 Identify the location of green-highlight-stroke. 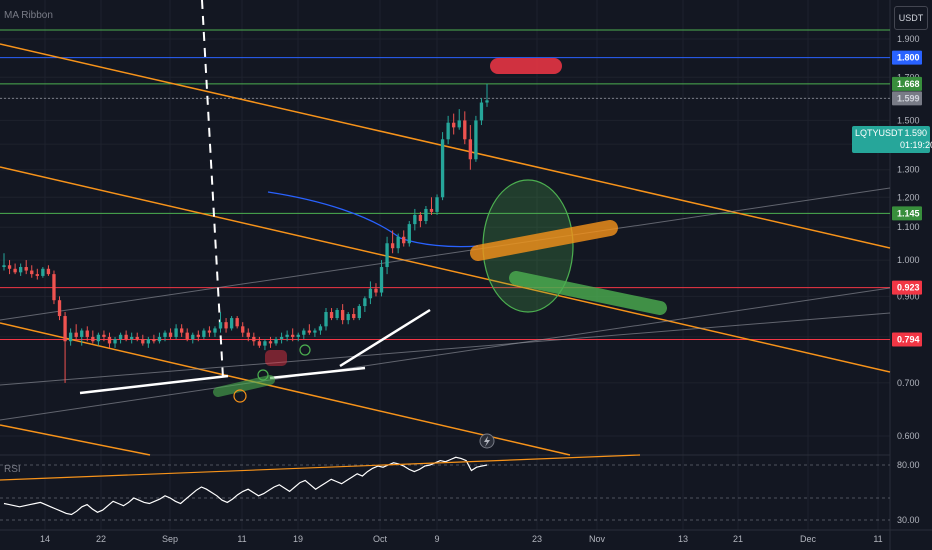
(588, 293).